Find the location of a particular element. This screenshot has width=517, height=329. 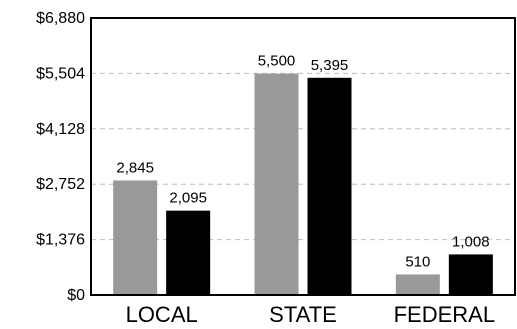

data-label: 5,395 is located at coordinates (330, 65).